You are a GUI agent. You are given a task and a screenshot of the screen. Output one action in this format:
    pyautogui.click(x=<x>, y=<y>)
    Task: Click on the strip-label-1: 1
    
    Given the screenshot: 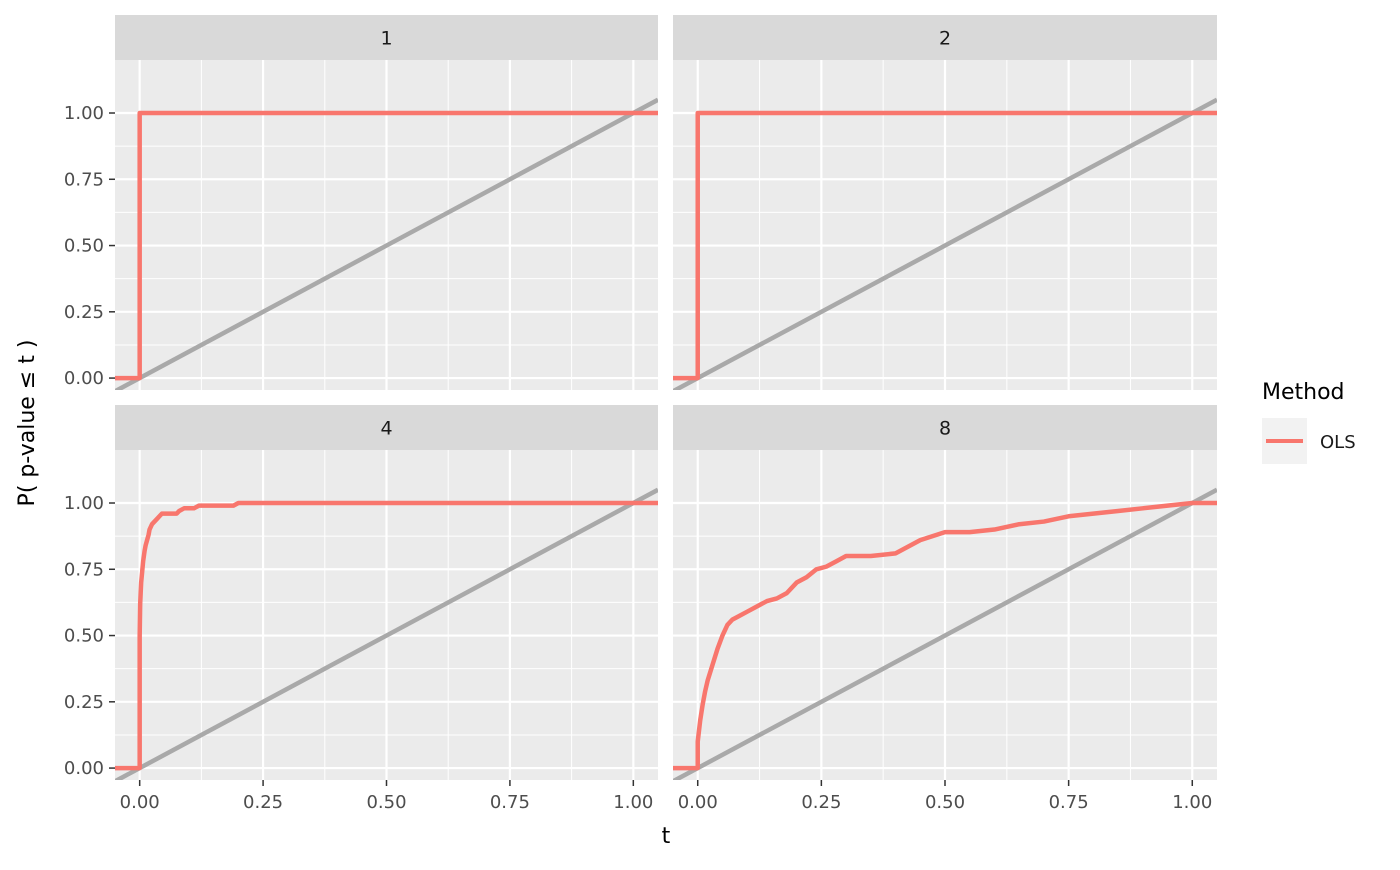 What is the action you would take?
    pyautogui.click(x=386, y=39)
    